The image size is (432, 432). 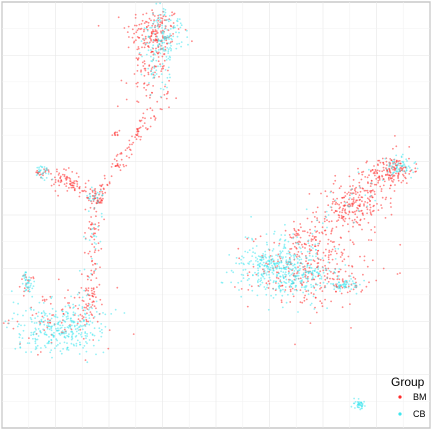 What do you see at coordinates (400, 397) in the screenshot?
I see `legend-key-bm` at bounding box center [400, 397].